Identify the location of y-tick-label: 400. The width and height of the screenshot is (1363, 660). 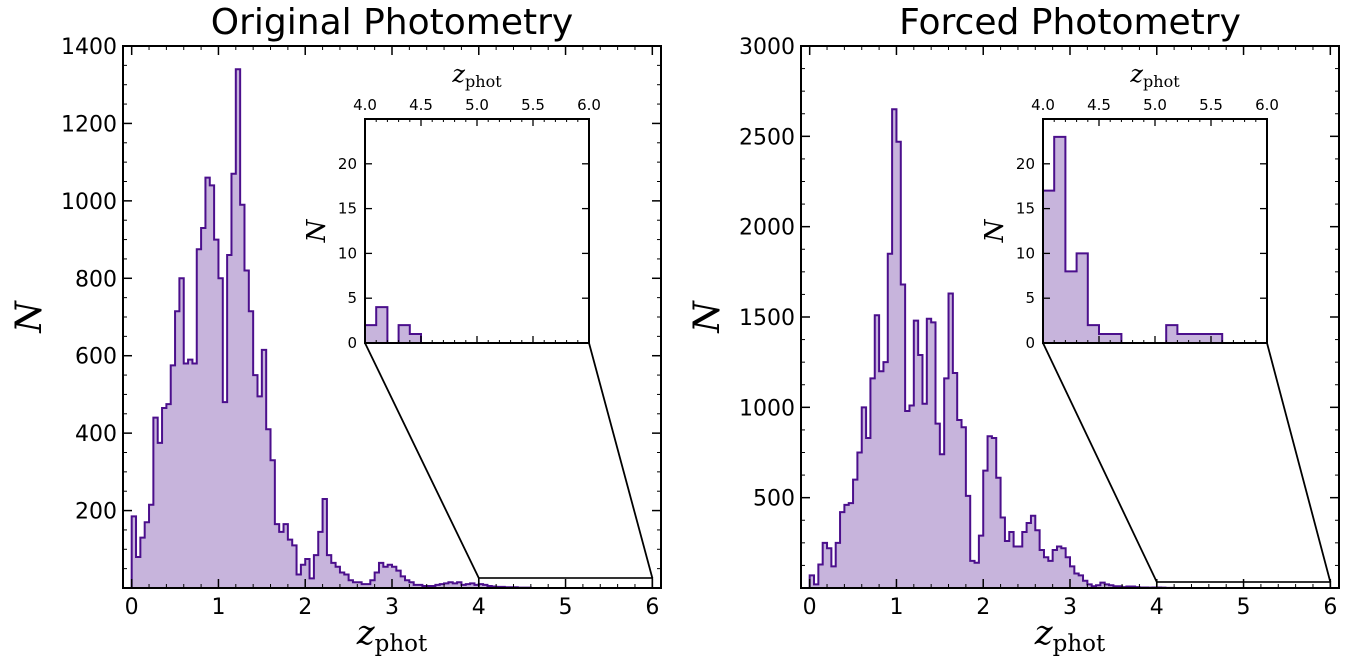
(96, 434).